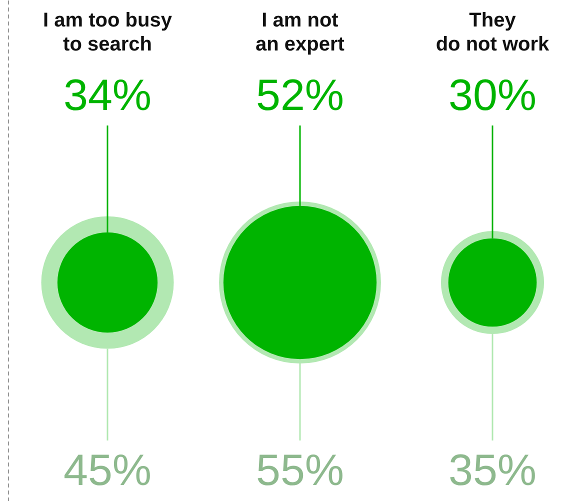 The image size is (580, 501). I want to click on data-label: 34%, so click(107, 95).